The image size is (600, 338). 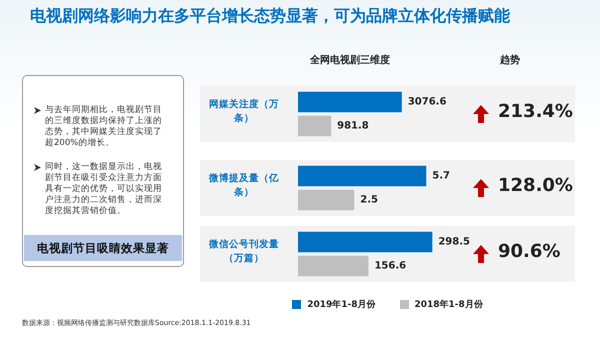 What do you see at coordinates (341, 304) in the screenshot?
I see `legend-label: 2019年1-8月份` at bounding box center [341, 304].